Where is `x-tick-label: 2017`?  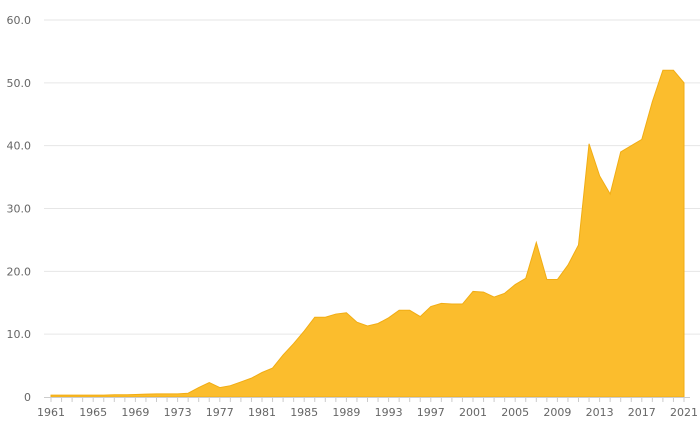 x-tick-label: 2017 is located at coordinates (642, 412).